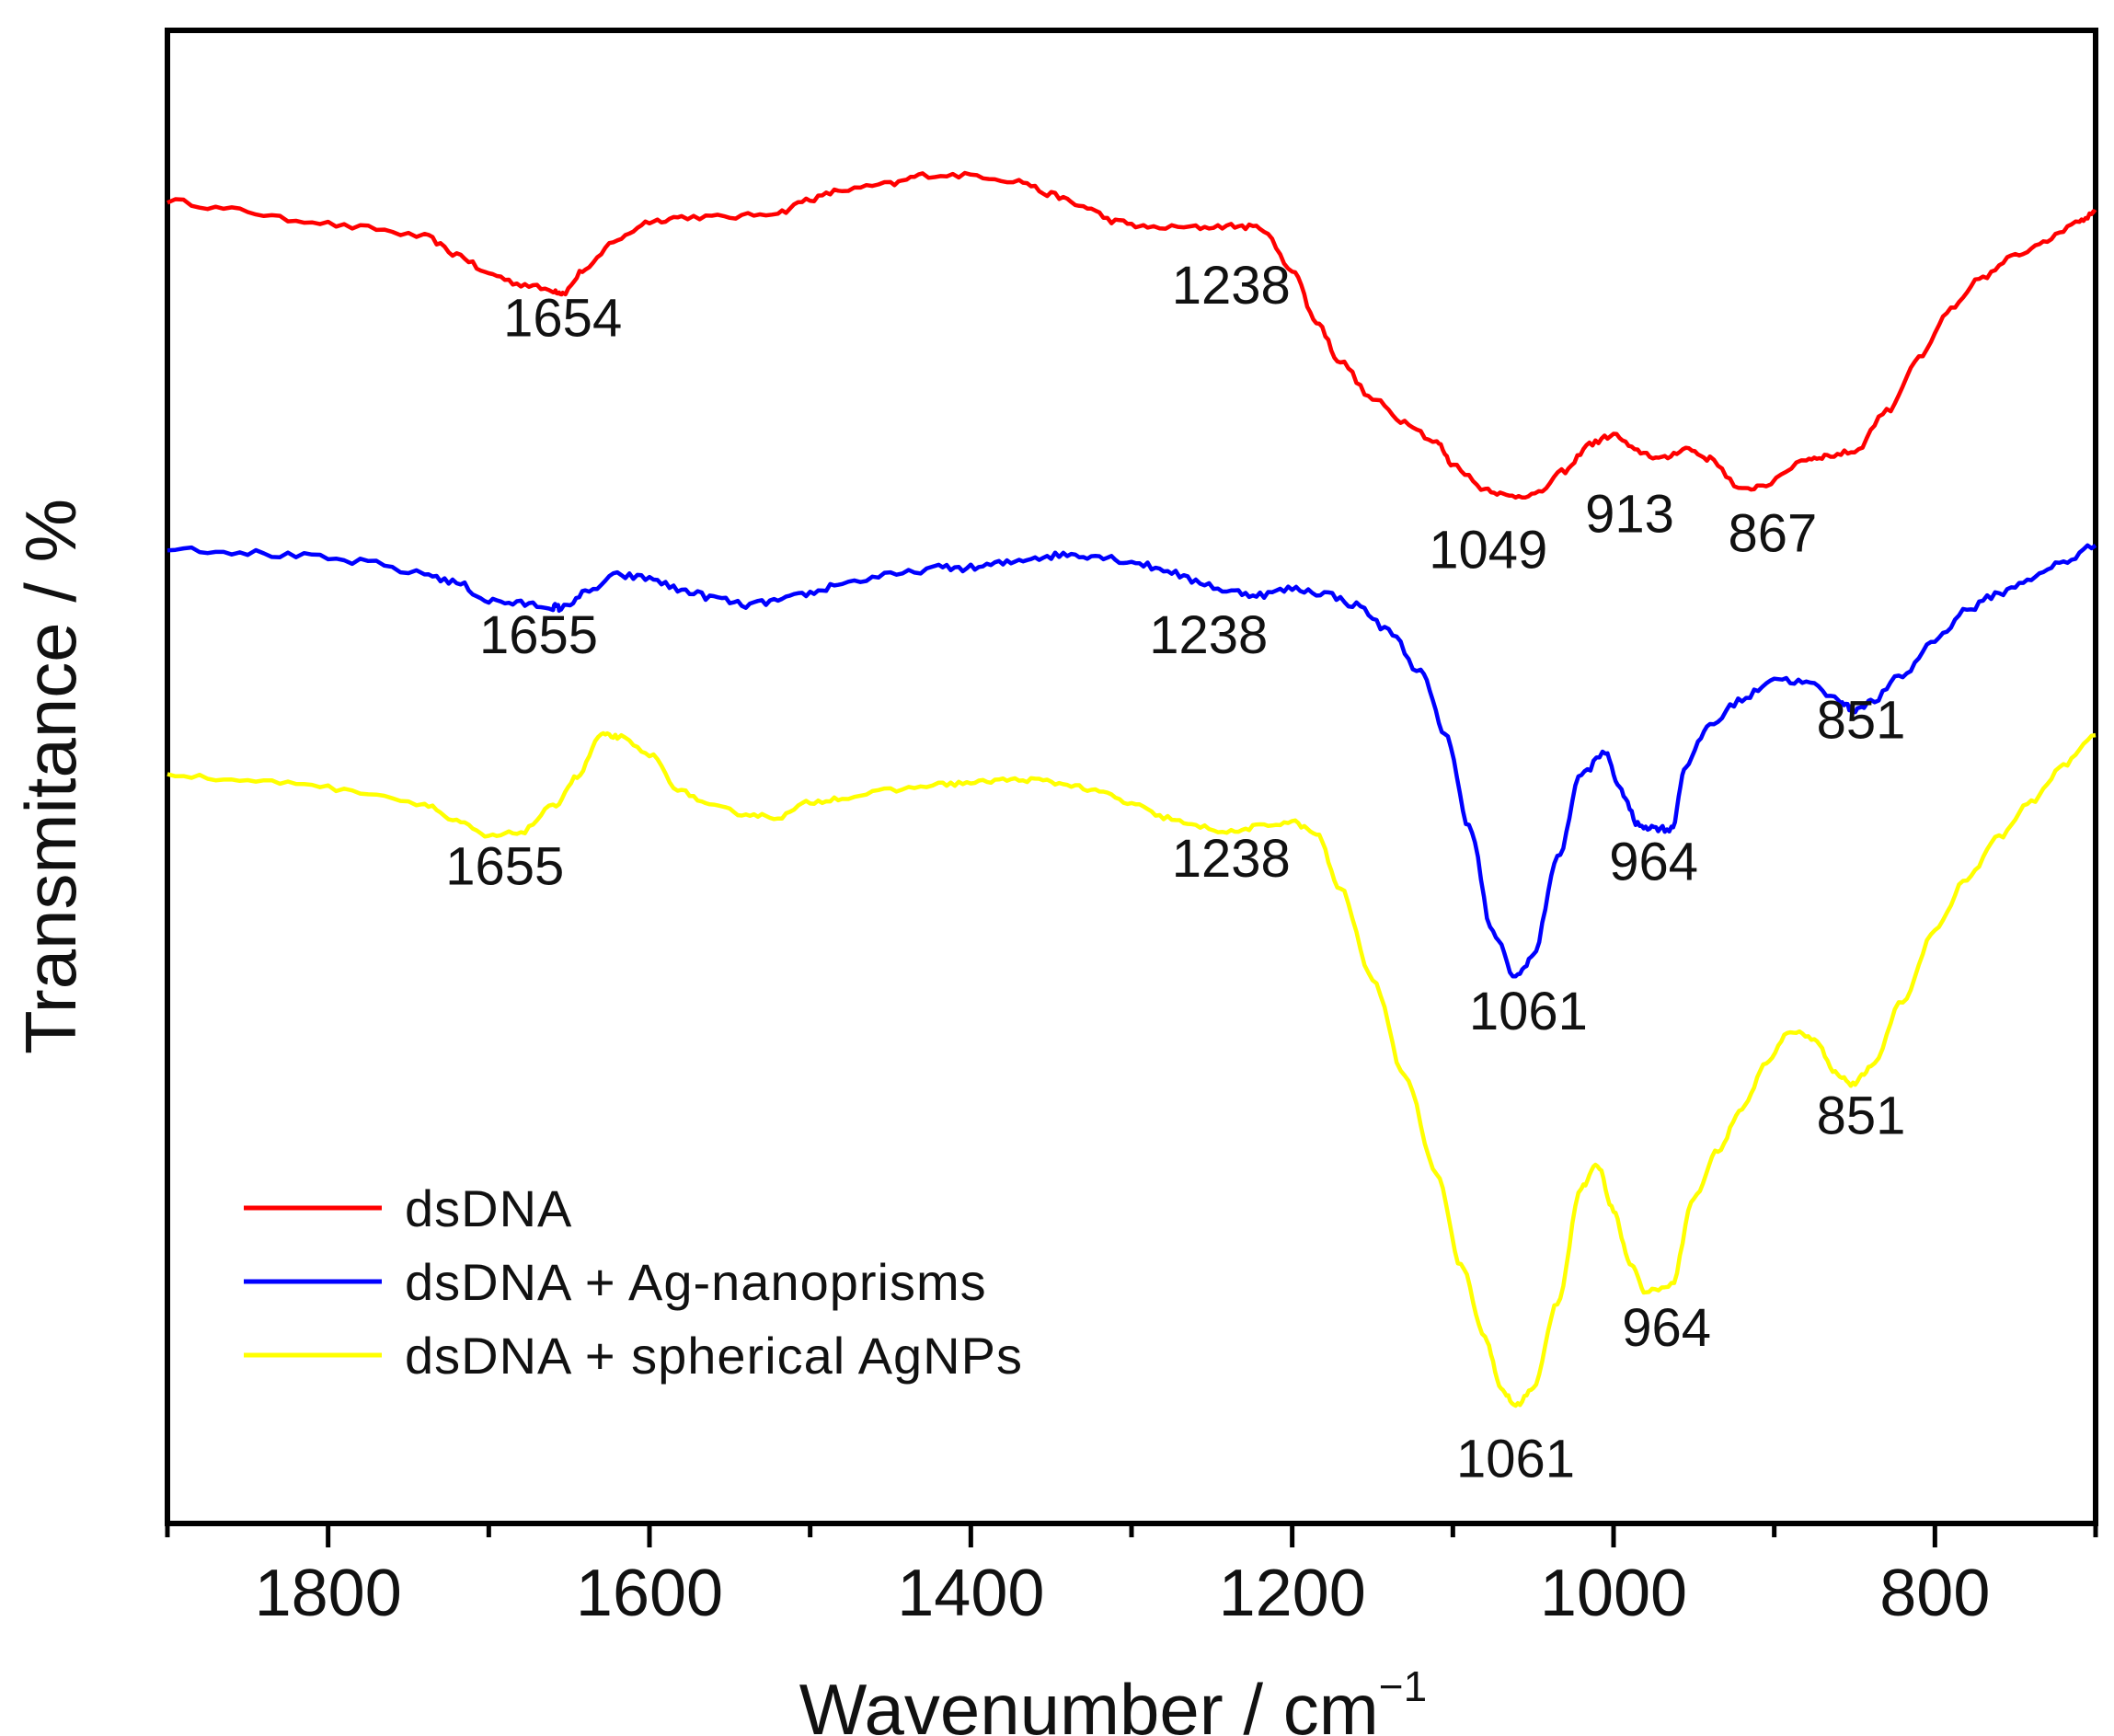 The width and height of the screenshot is (2114, 1736). I want to click on peak-label-1049: 1049, so click(1488, 550).